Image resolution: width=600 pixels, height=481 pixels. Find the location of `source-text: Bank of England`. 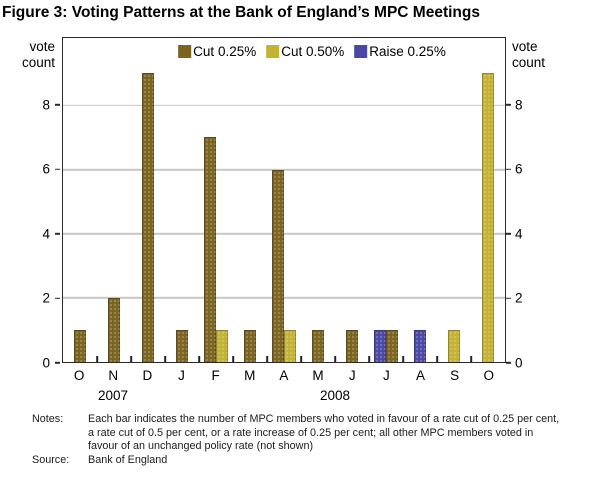

source-text: Bank of England is located at coordinates (128, 459).